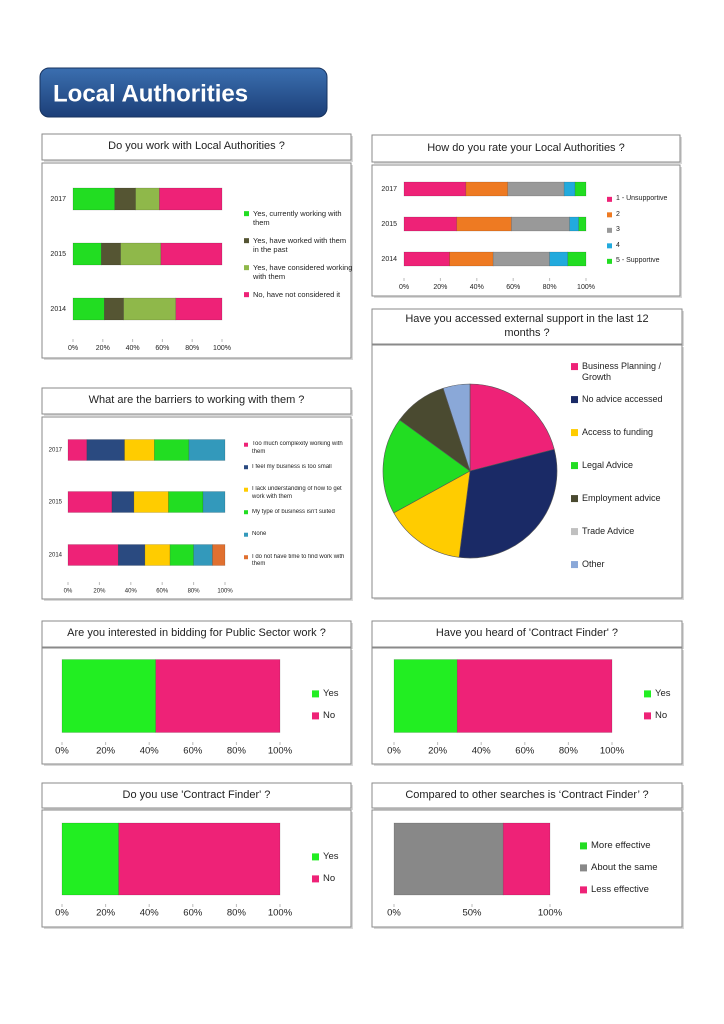  I want to click on chart-title: Have you heard of 'Contract Finder' ?, so click(527, 633).